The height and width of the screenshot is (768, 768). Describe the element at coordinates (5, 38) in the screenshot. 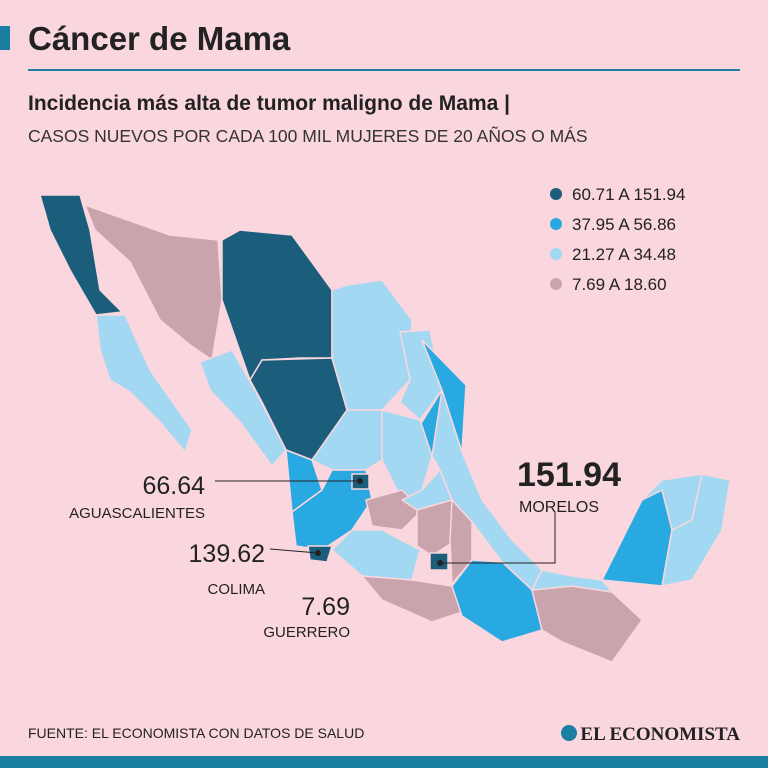

I see `title-marker` at that location.